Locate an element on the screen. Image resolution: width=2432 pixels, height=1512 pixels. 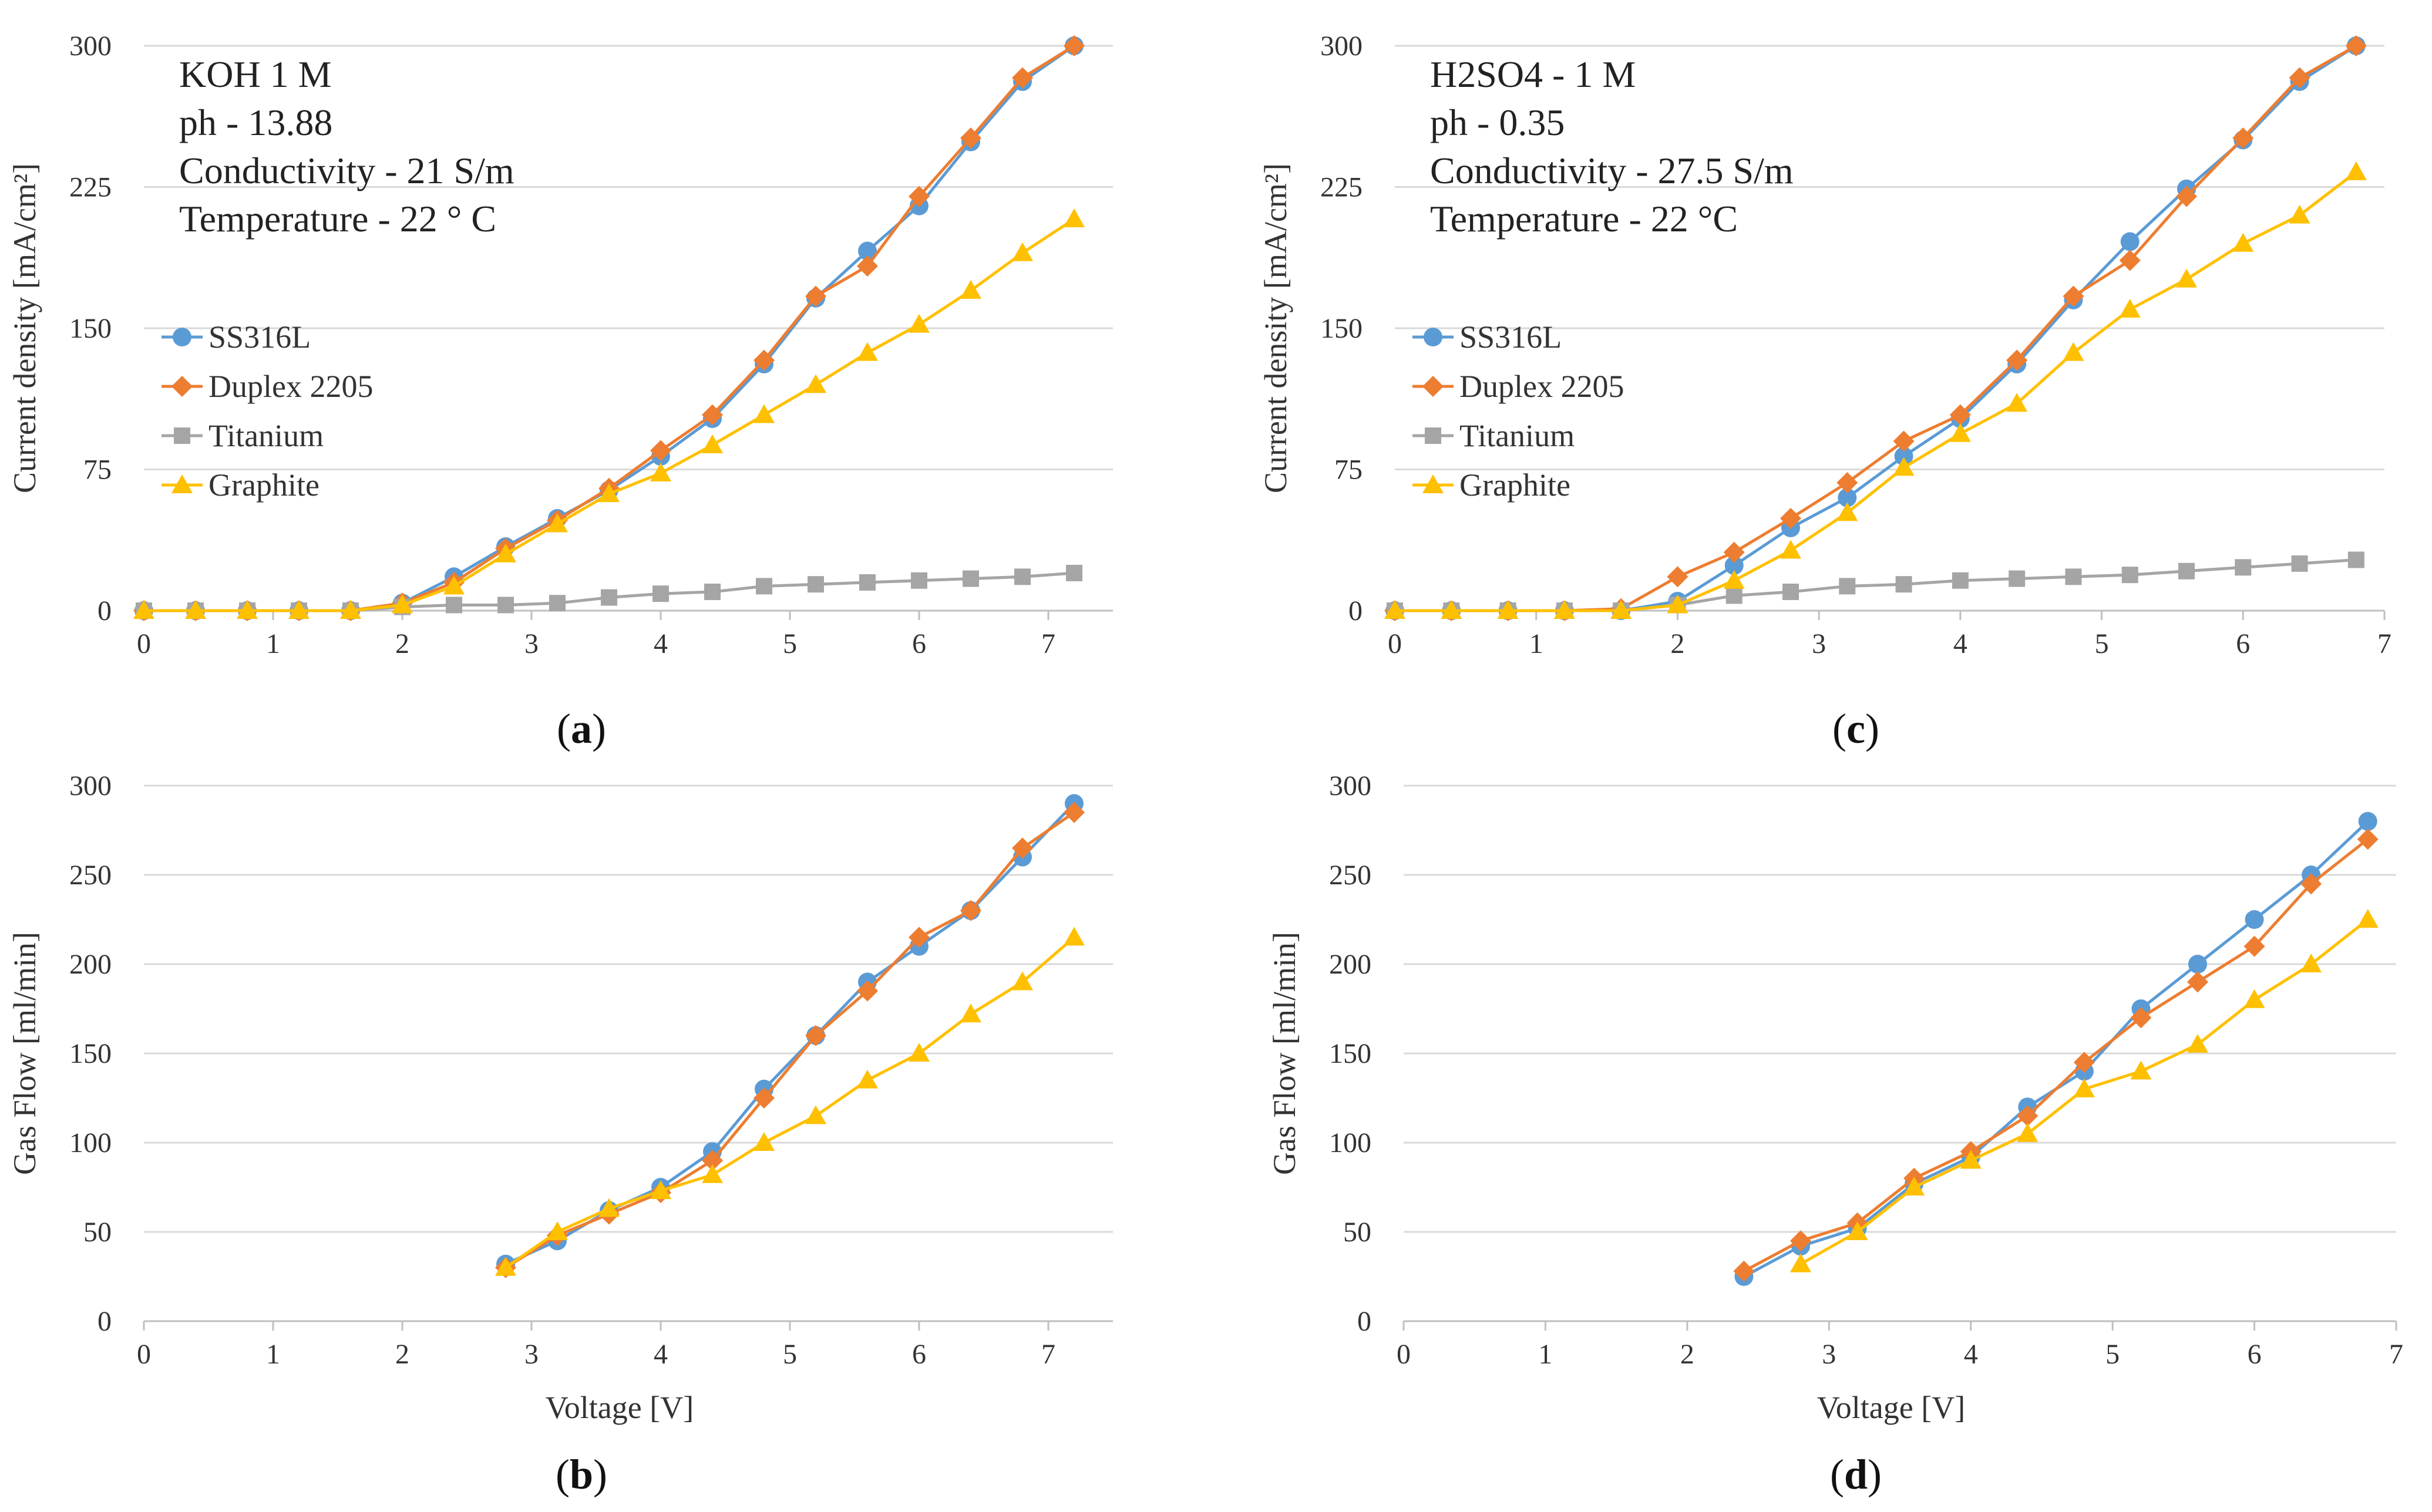
legend-label: Titanium is located at coordinates (266, 435).